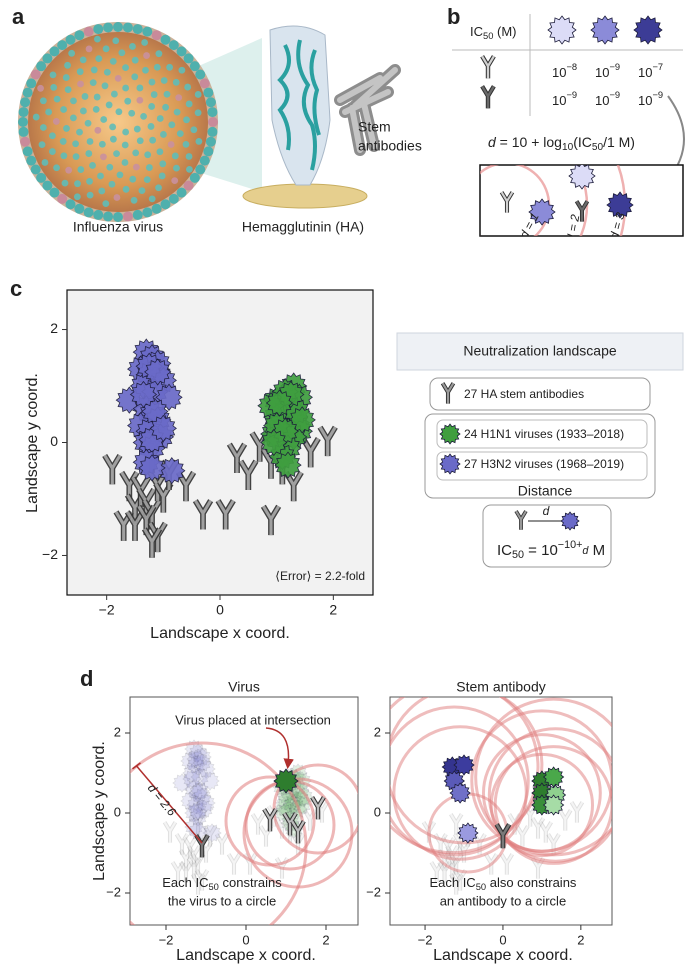 The height and width of the screenshot is (970, 697). What do you see at coordinates (169, 804) in the screenshot?
I see `distance-line` at bounding box center [169, 804].